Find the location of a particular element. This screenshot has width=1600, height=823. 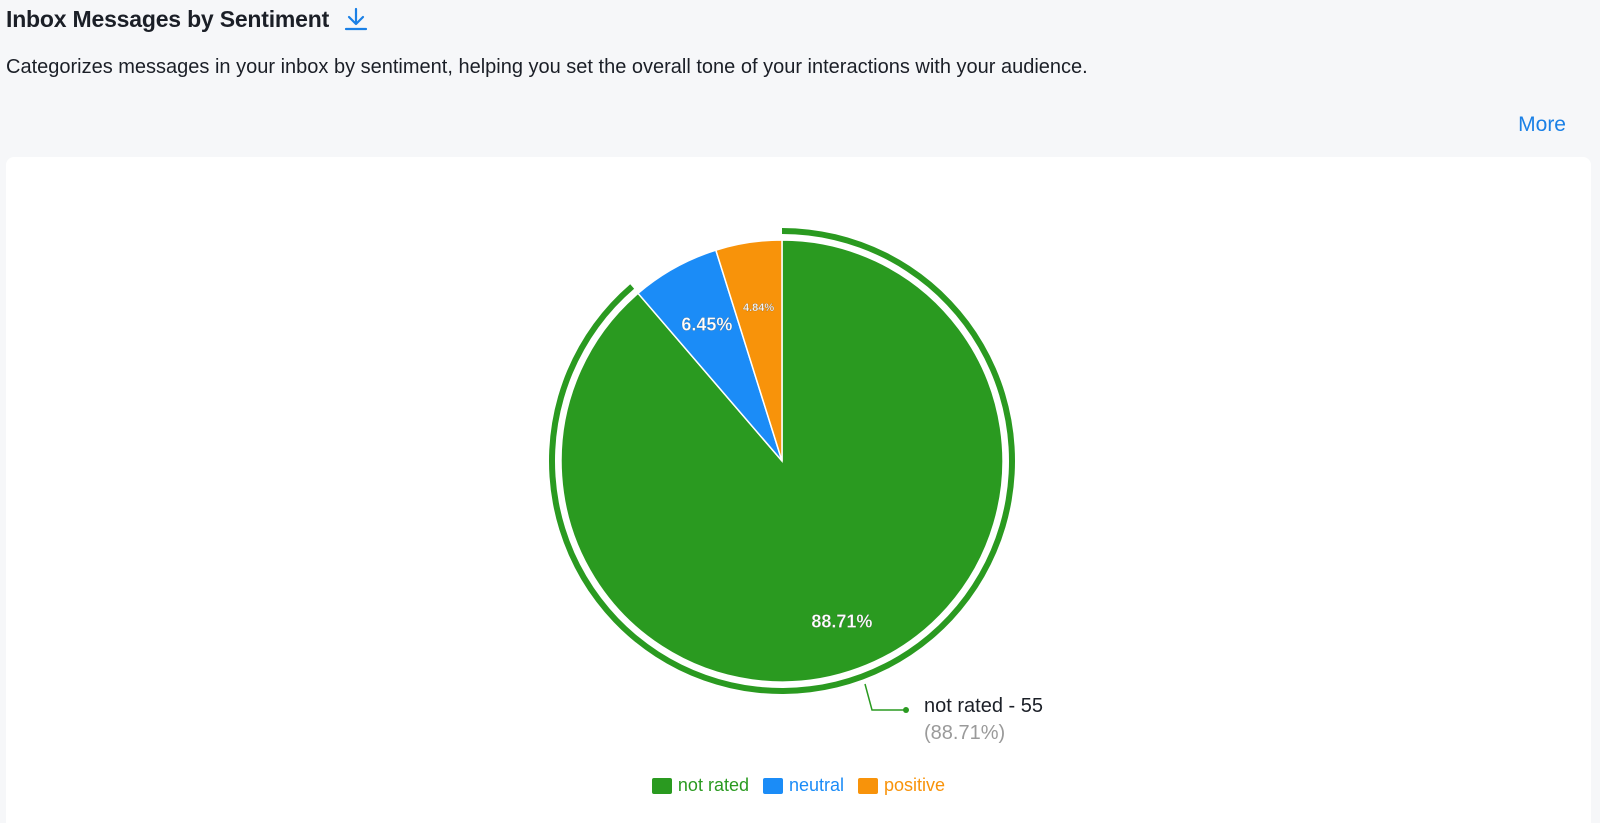

legend: not rated neutral positive is located at coordinates (798, 785).